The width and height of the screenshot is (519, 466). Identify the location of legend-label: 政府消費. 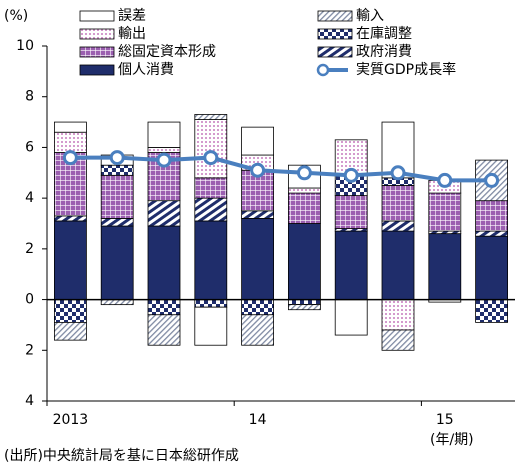
(384, 52).